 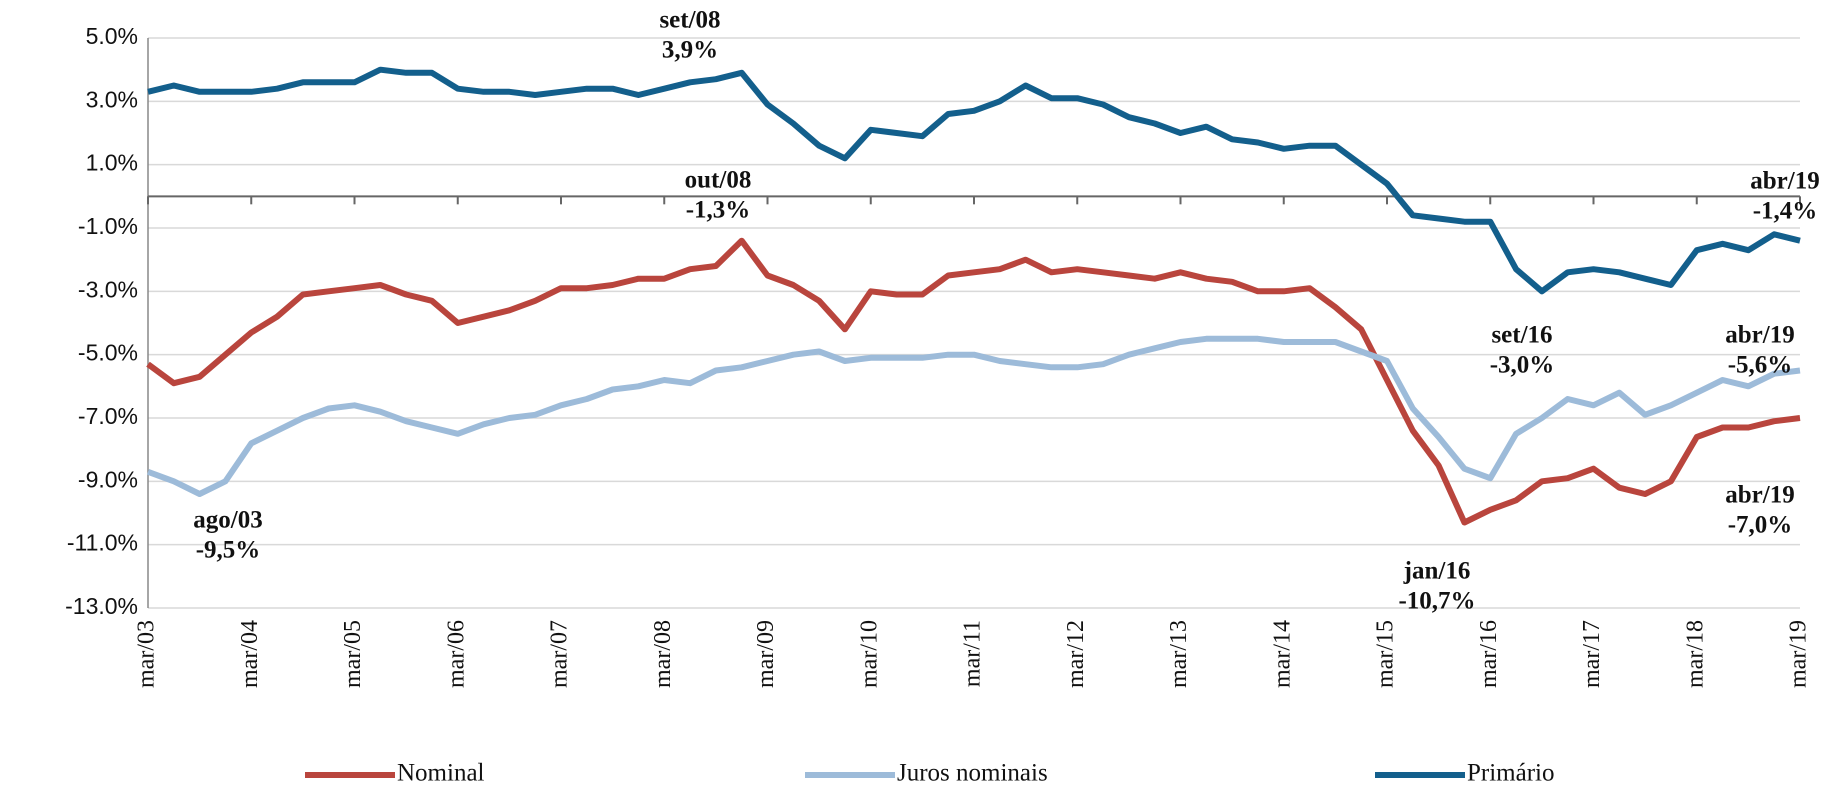 What do you see at coordinates (718, 210) in the screenshot?
I see `annotation: -1,3%` at bounding box center [718, 210].